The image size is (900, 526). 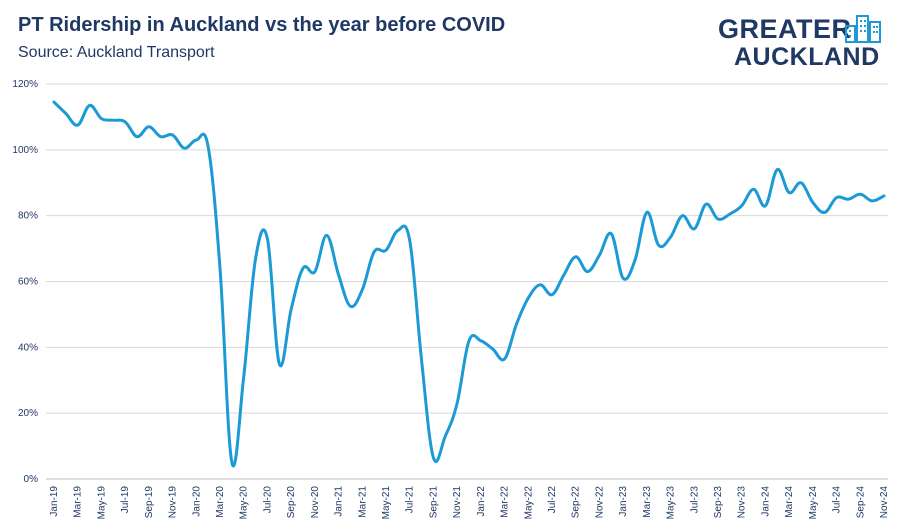 What do you see at coordinates (623, 501) in the screenshot?
I see `x-tick-label: Jan-23` at bounding box center [623, 501].